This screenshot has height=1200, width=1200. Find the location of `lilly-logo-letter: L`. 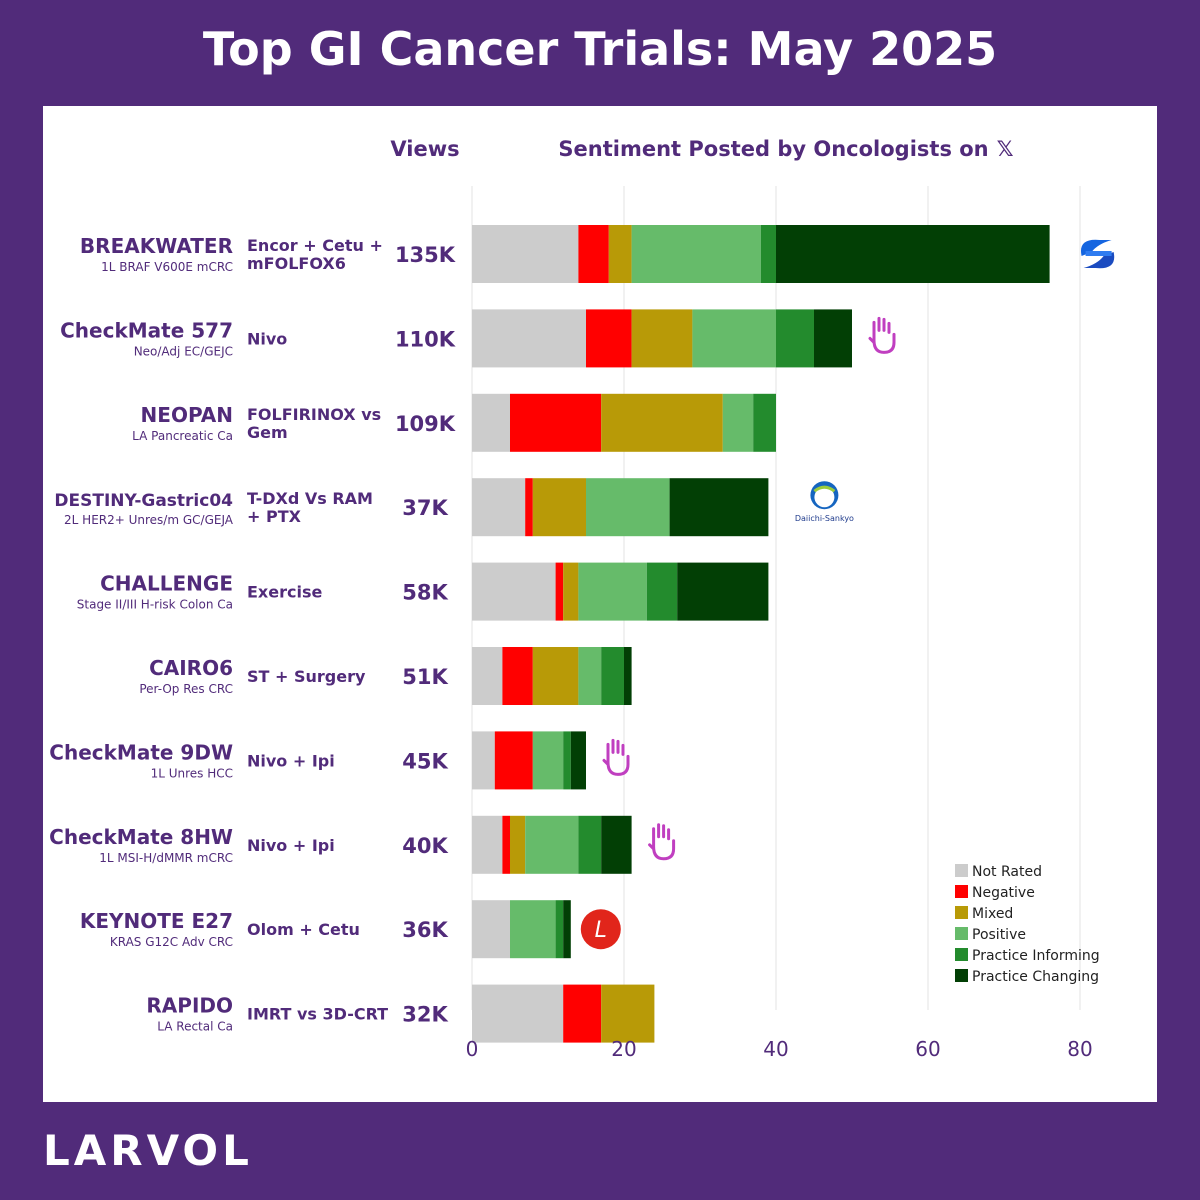

lilly-logo-letter: L is located at coordinates (601, 930).